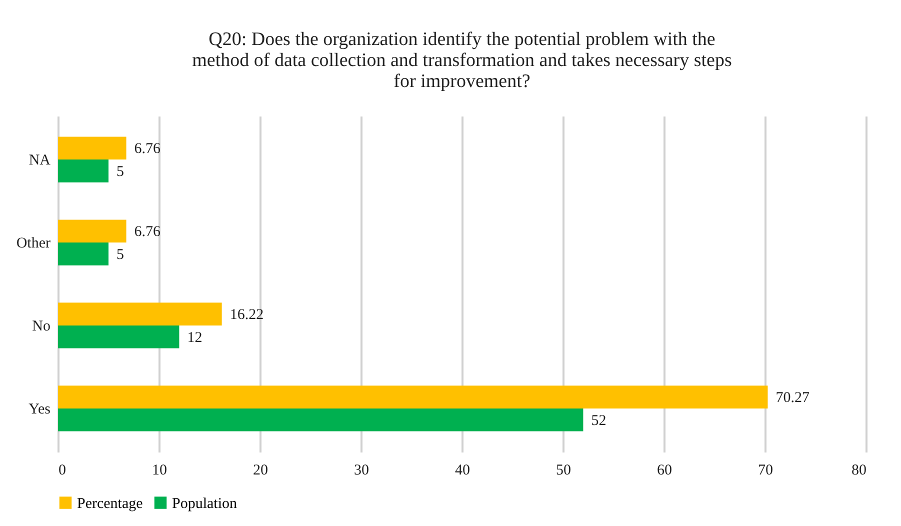 This screenshot has width=901, height=526. What do you see at coordinates (859, 470) in the screenshot?
I see `x-tick-label: 80` at bounding box center [859, 470].